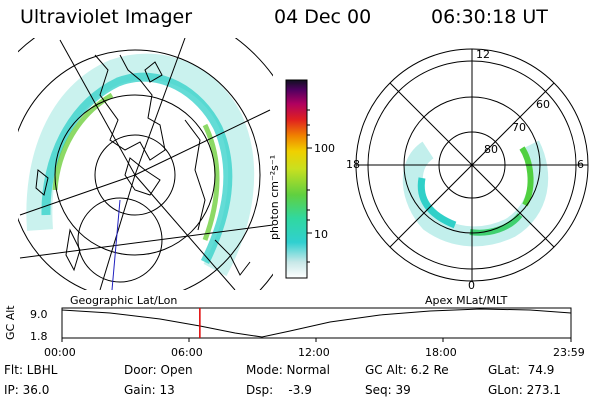 The image size is (600, 400). I want to click on mlt-label-18: 18, so click(353, 164).